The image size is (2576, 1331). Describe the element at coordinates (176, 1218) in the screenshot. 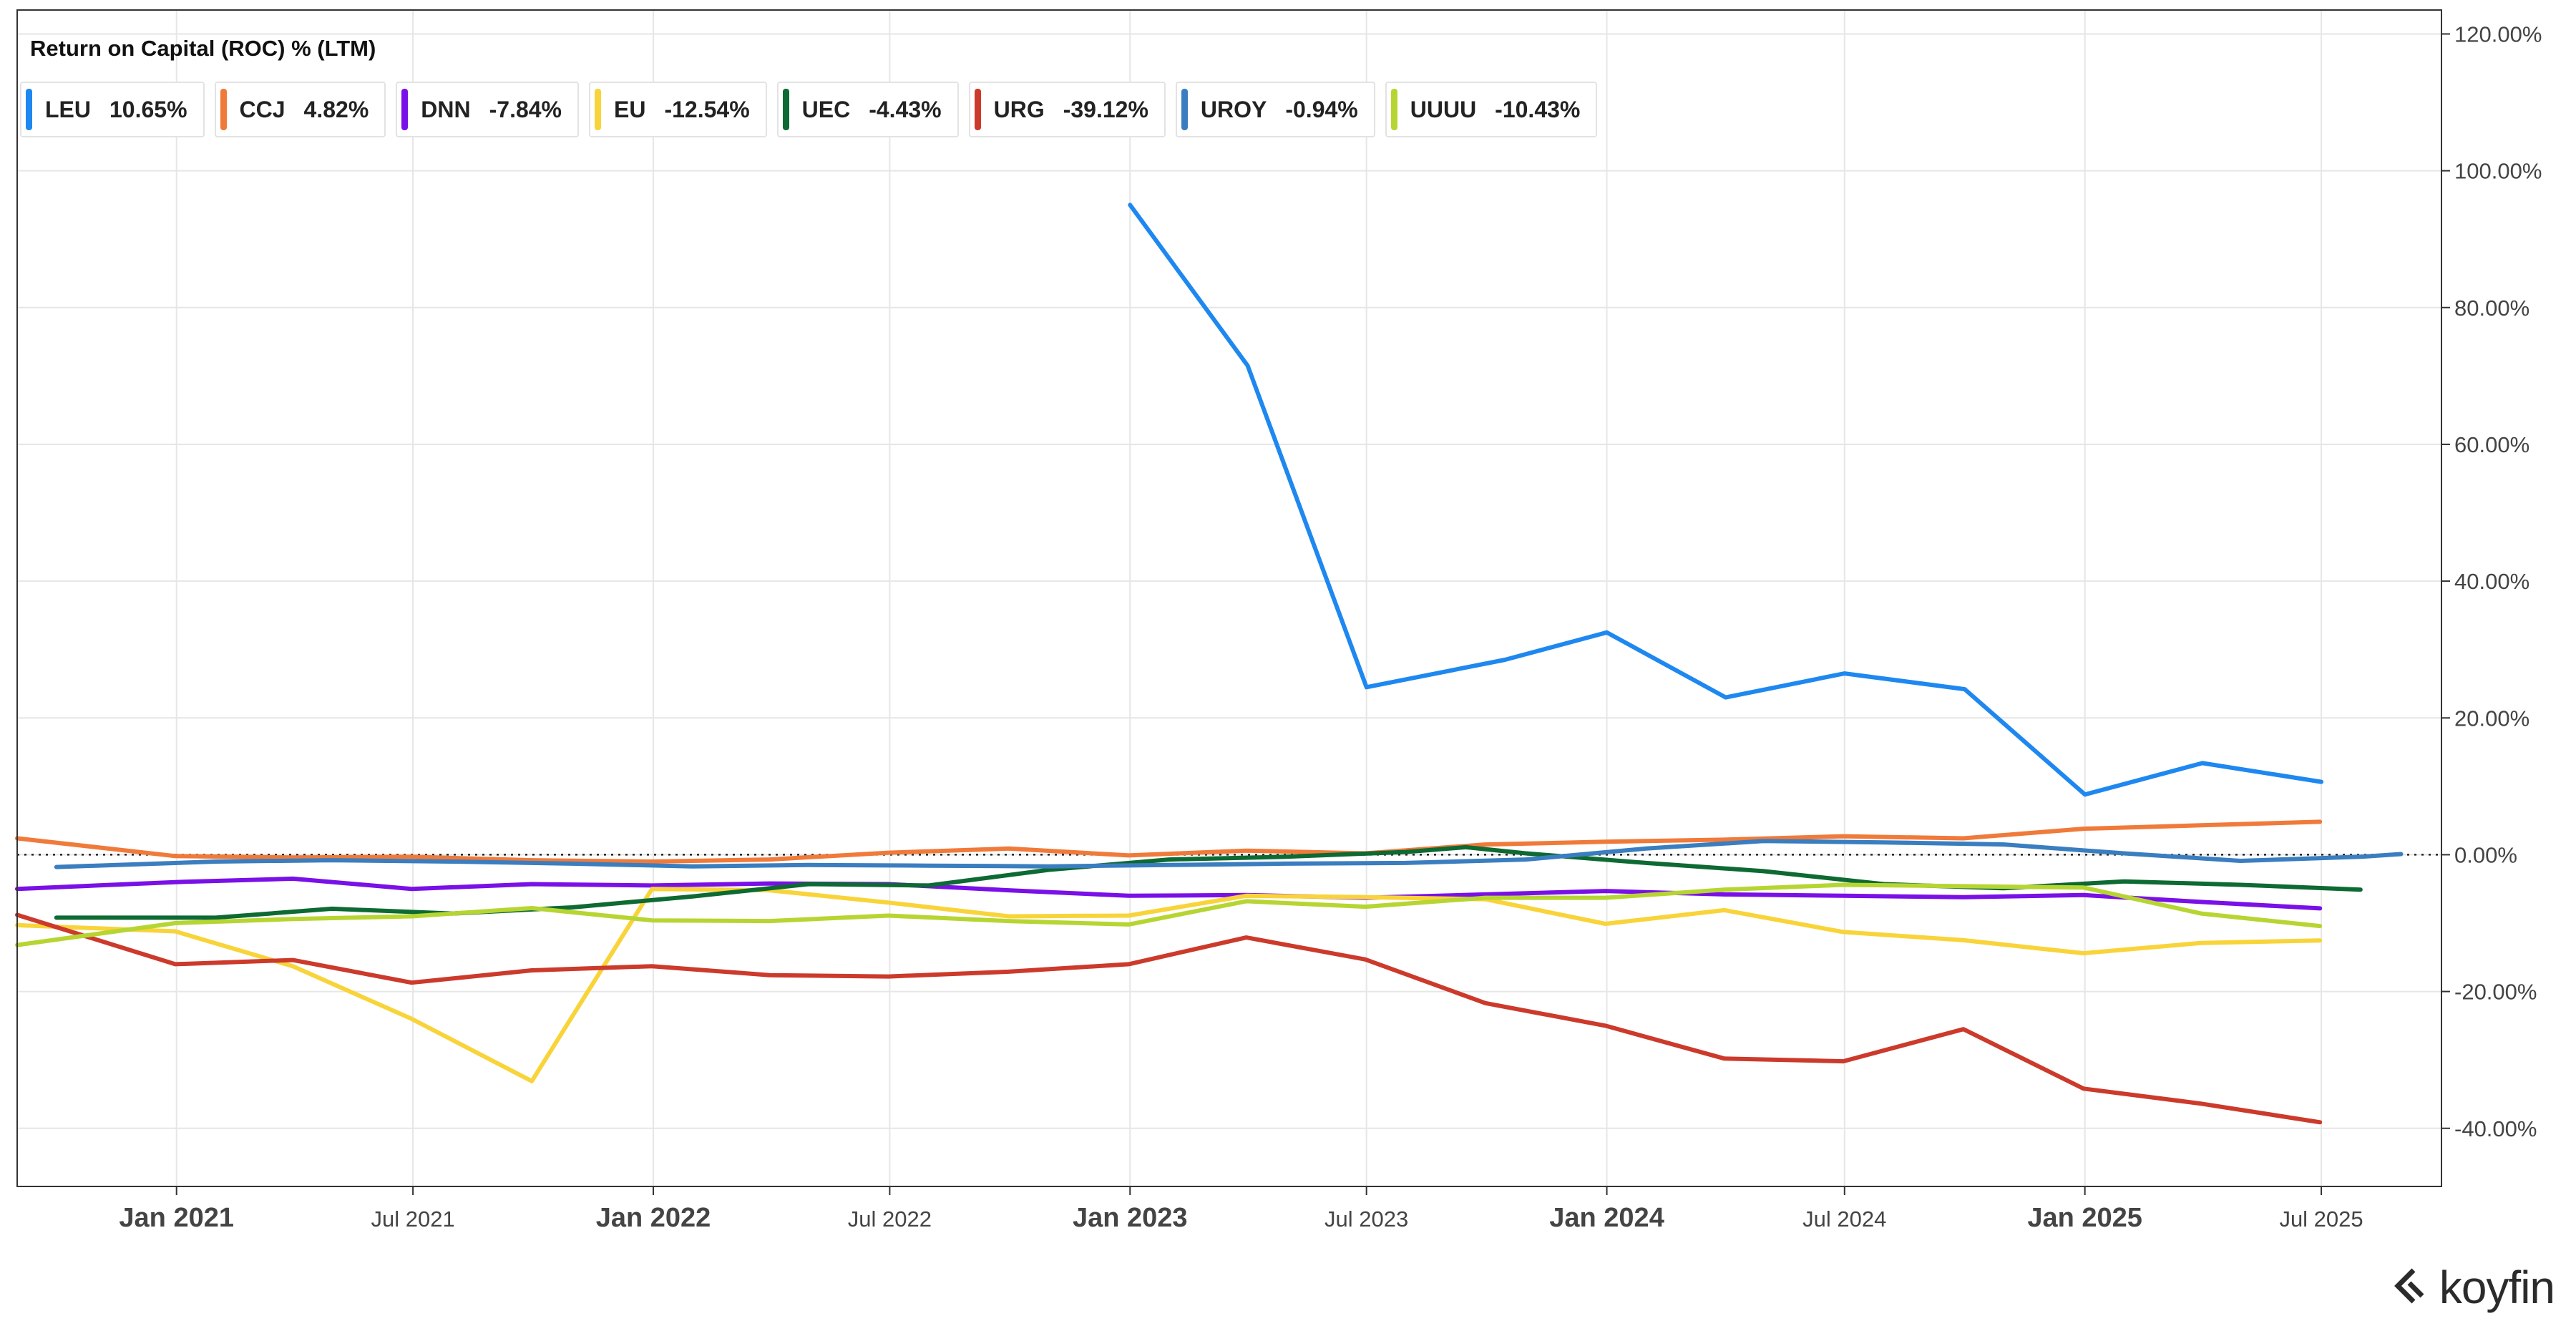

I see `x-tick-label: Jan 2021` at that location.